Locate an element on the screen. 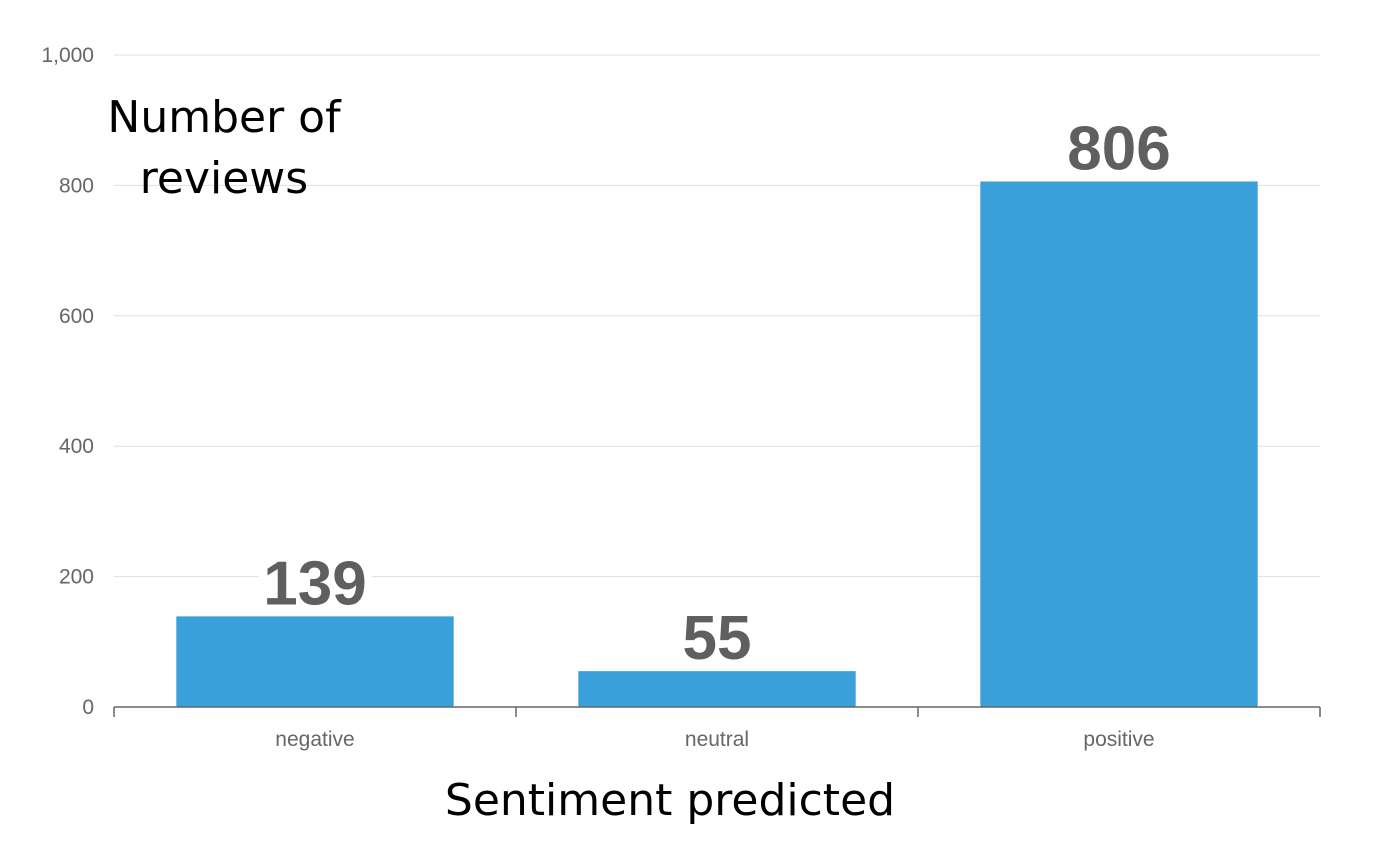 Image resolution: width=1400 pixels, height=865 pixels. y-axis-title-line-1: Number of is located at coordinates (224, 117).